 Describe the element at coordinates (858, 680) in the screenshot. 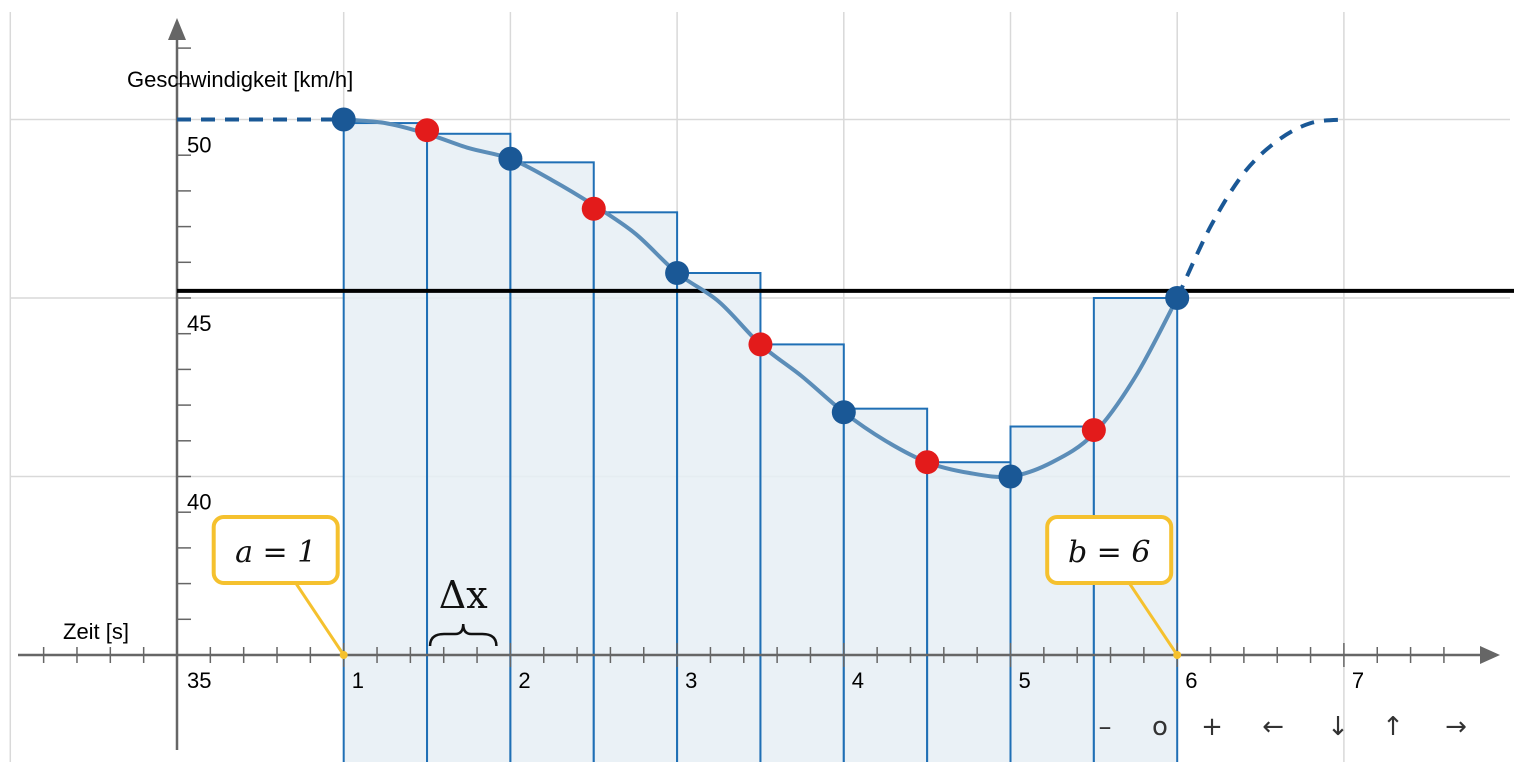

I see `x-tick-label: 4` at that location.